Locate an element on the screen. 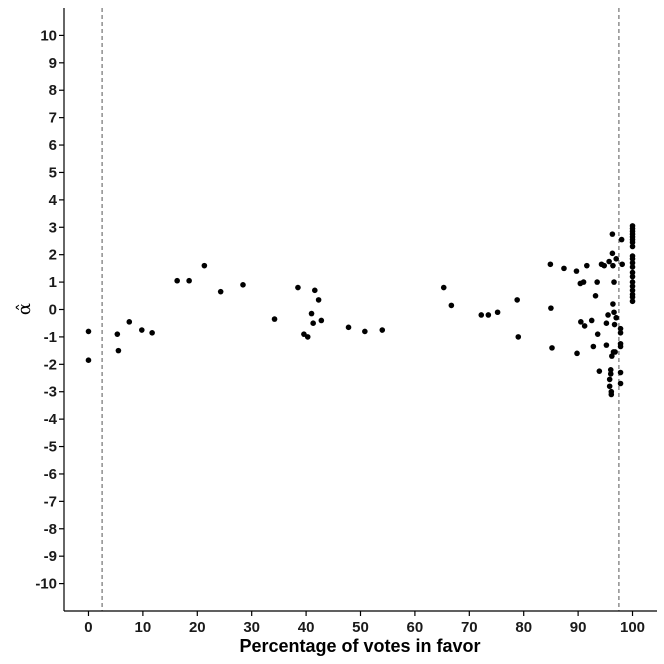 The height and width of the screenshot is (664, 664). x-tick-label-10: 10 is located at coordinates (143, 627).